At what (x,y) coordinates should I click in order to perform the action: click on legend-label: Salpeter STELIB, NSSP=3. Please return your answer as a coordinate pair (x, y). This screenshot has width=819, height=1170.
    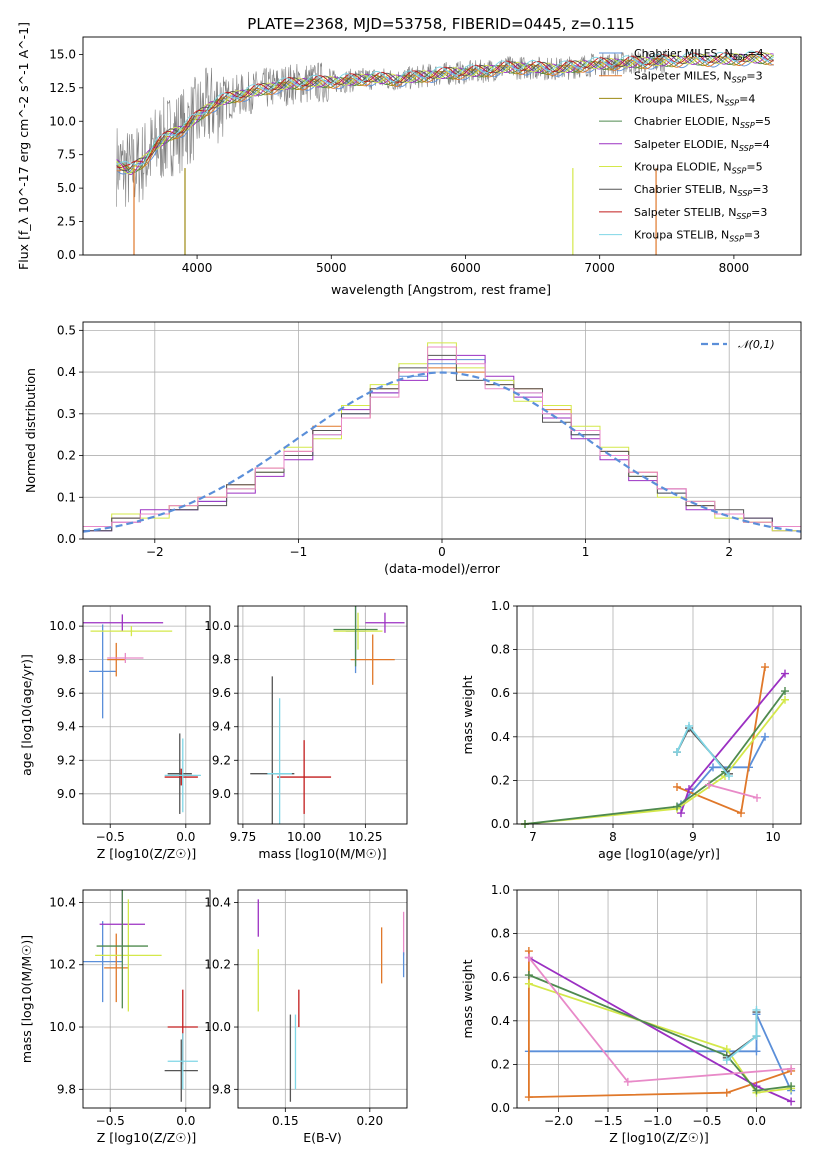
    Looking at the image, I should click on (700, 213).